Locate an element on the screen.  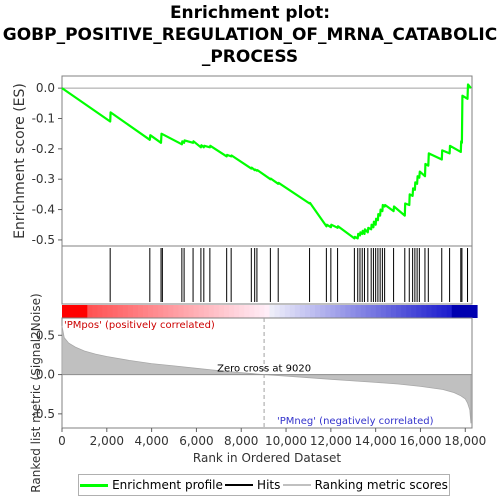
legend-item-ranking-metric-scores: Ranking metric scores is located at coordinates (365, 485).